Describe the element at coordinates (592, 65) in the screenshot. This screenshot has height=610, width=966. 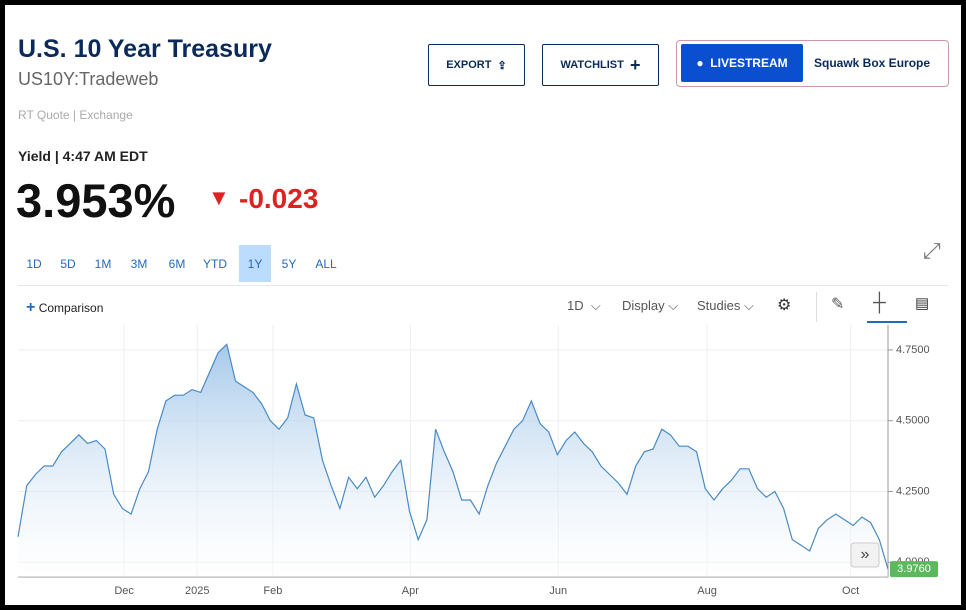
I see `label: WATCHLIST` at that location.